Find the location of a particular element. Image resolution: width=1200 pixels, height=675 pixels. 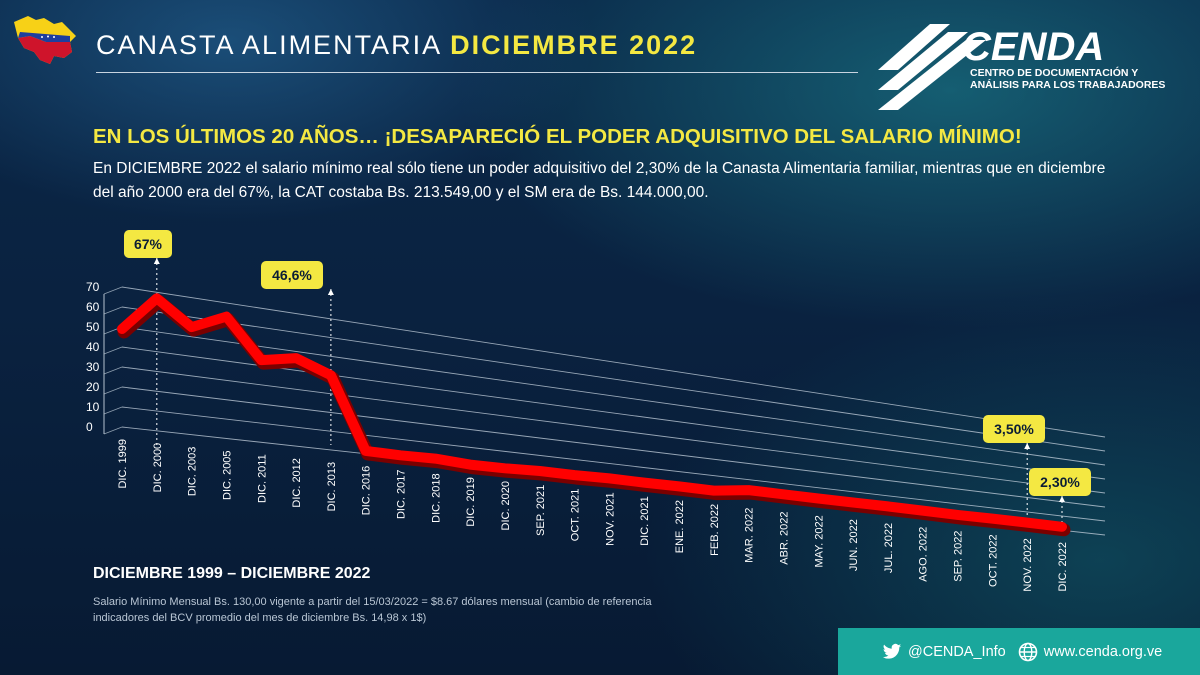

x-tick-label: DIC. 2013 is located at coordinates (332, 487).